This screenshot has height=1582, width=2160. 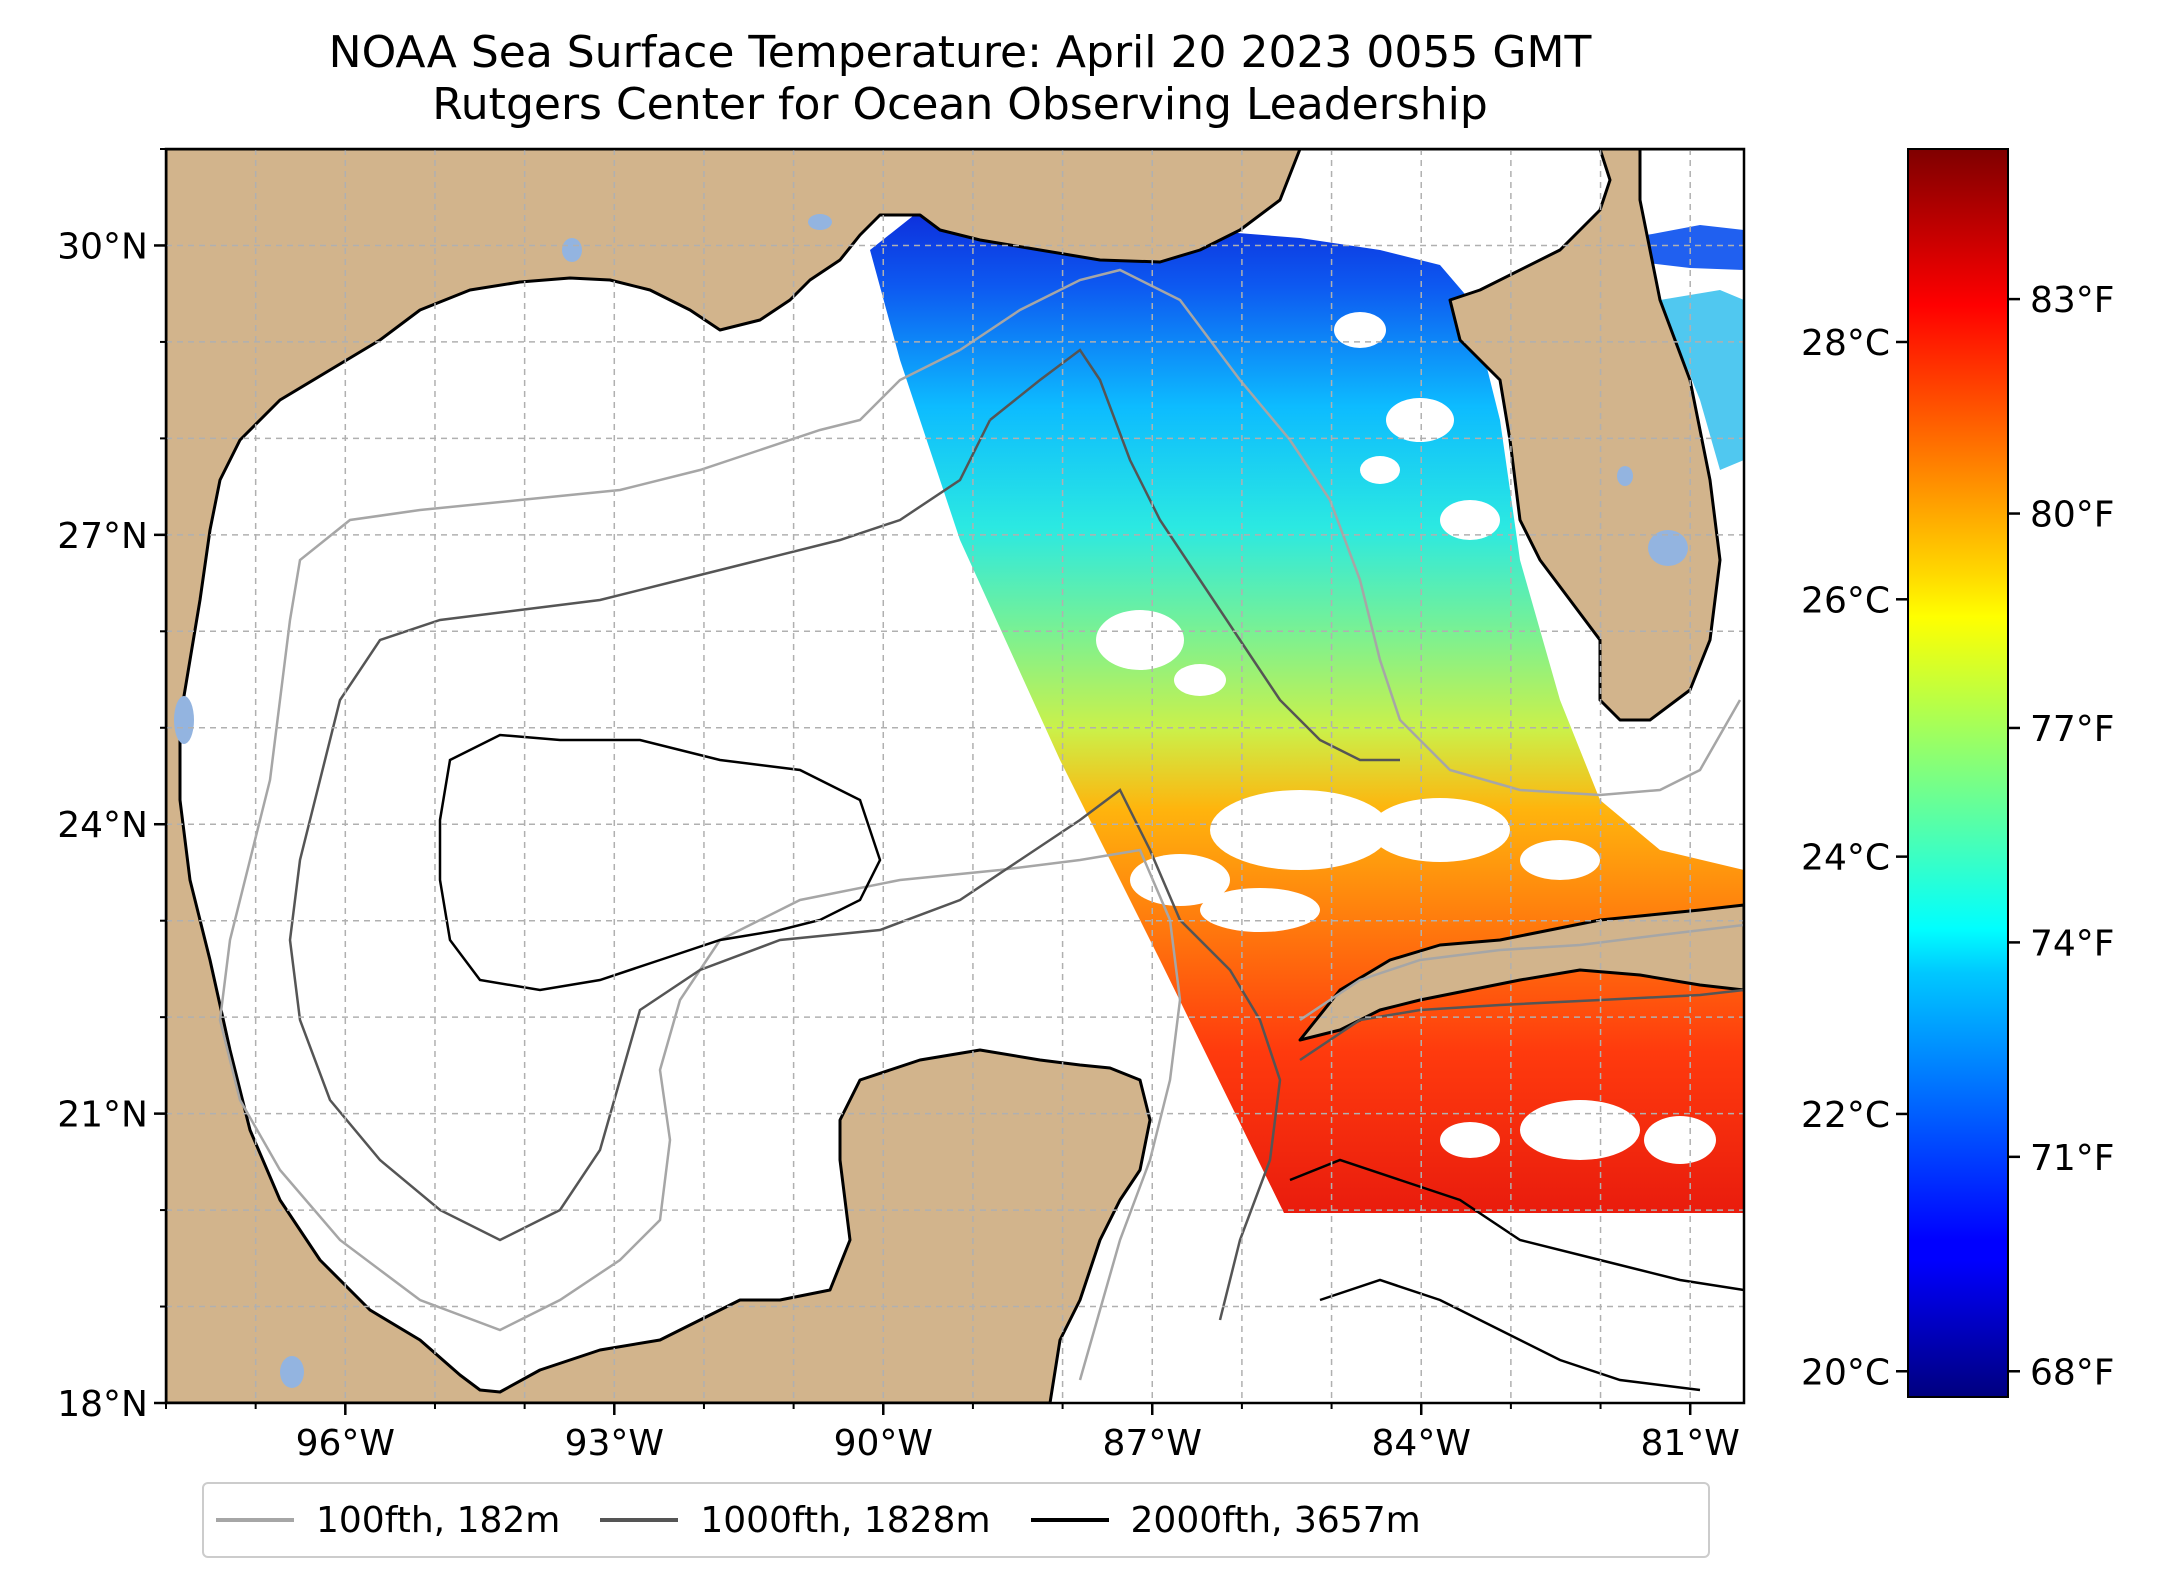 I want to click on fahrenheit-tick-label: 80°F, so click(x=2072, y=515).